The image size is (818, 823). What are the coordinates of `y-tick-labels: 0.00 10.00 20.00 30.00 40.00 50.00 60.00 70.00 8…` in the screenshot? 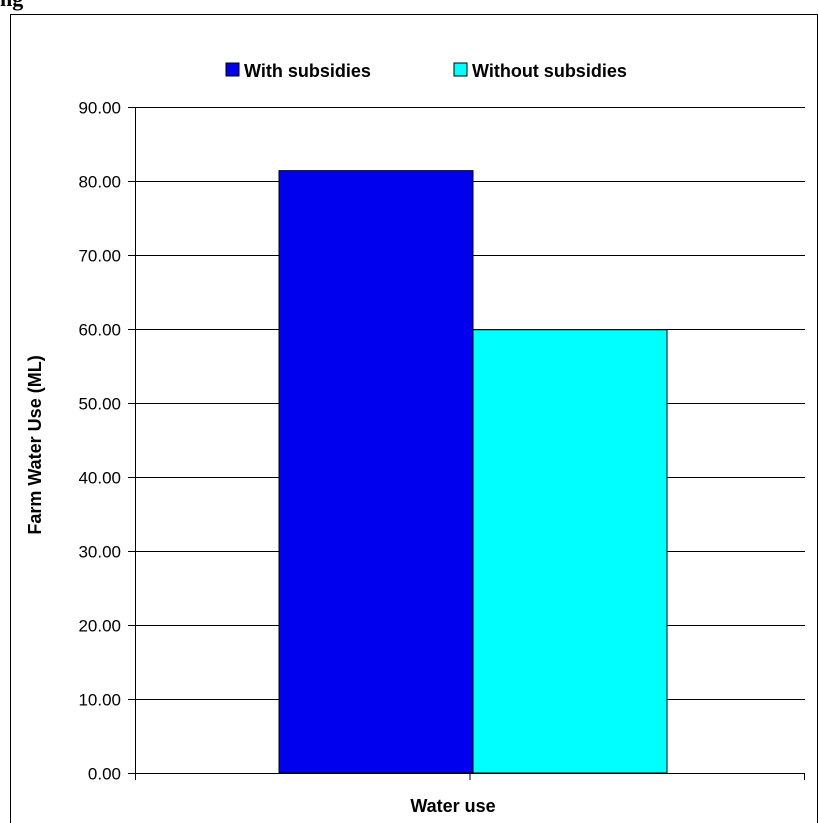 It's located at (99, 441).